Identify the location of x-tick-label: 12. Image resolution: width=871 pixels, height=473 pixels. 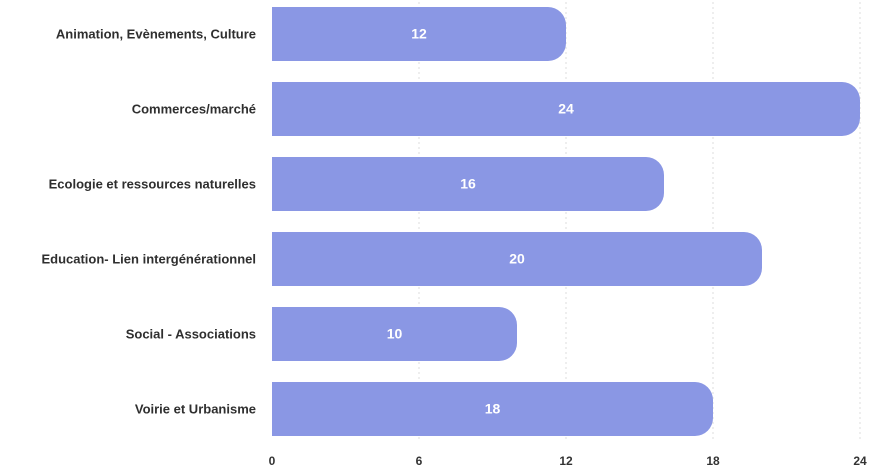
(566, 461).